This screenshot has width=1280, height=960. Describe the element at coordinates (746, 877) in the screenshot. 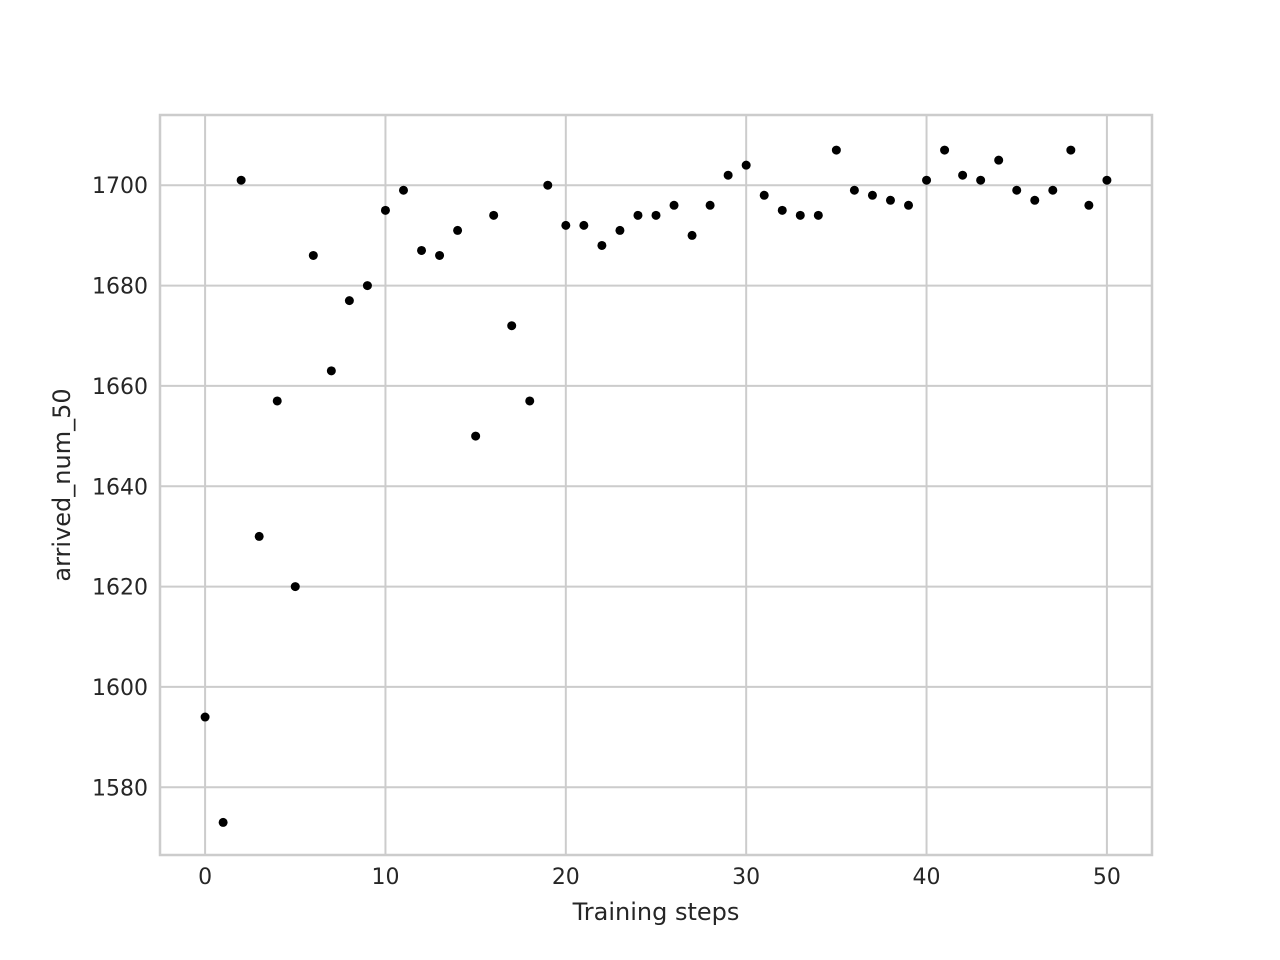

I see `x-tick-label: 30` at that location.